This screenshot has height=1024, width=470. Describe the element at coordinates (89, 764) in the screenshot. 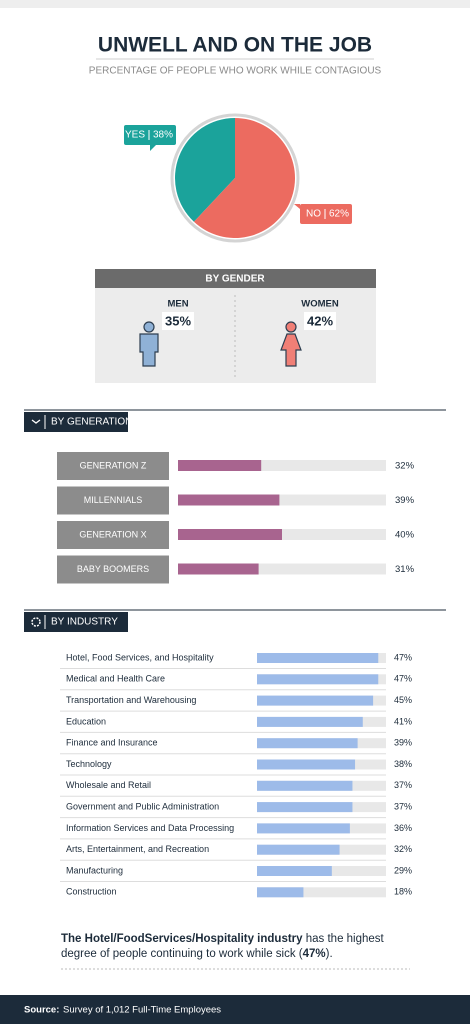

I see `category-label: Technology` at that location.